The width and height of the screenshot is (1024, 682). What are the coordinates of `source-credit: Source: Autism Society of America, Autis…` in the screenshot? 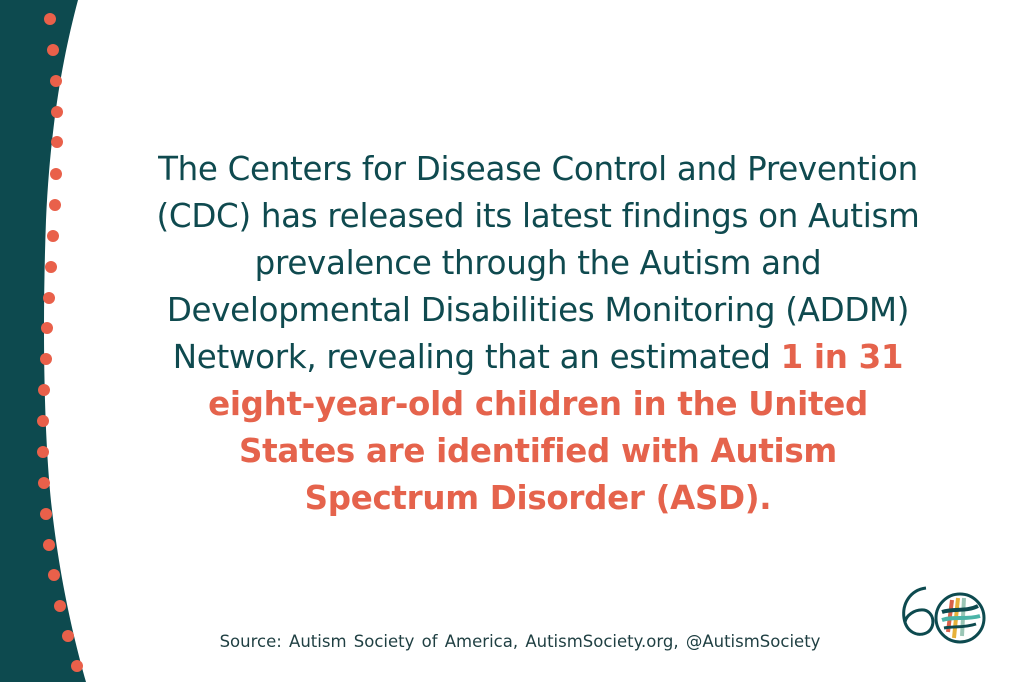 It's located at (520, 641).